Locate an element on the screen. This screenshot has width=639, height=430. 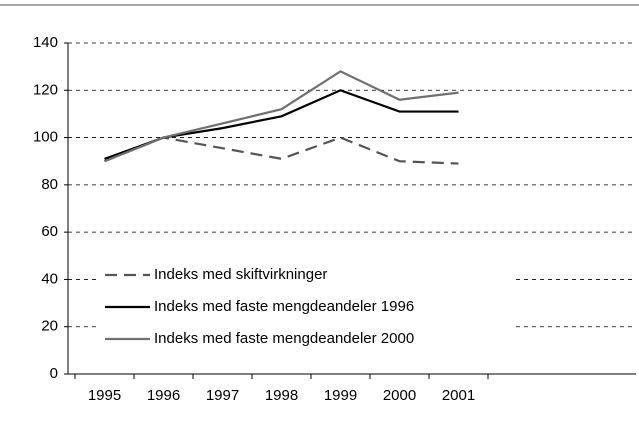
x-tick-label: 1996 is located at coordinates (163, 395).